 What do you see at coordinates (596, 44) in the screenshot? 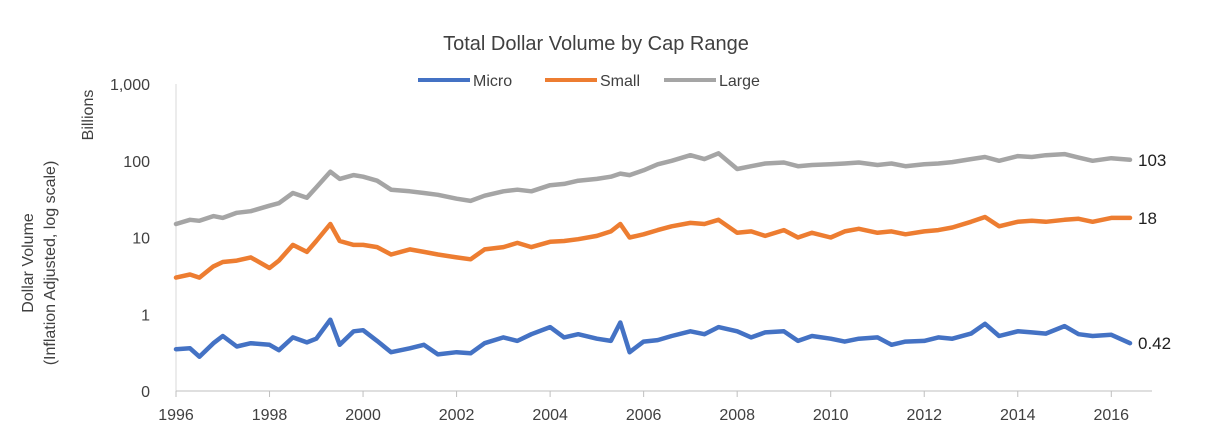
I see `chart-title: Total Dollar Volume by Cap Range` at bounding box center [596, 44].